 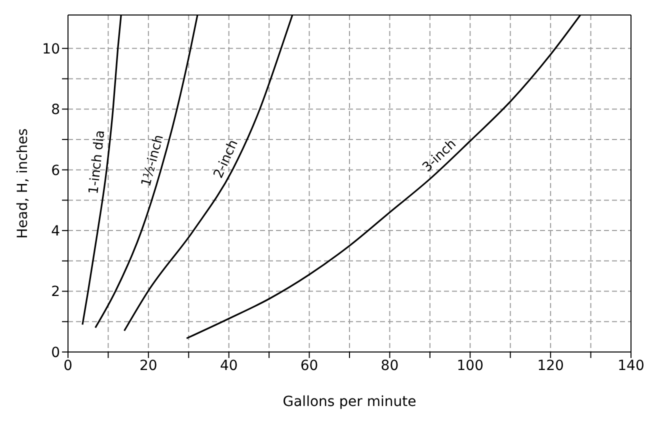 What do you see at coordinates (349, 402) in the screenshot?
I see `x-axis-title: Gallons per minute` at bounding box center [349, 402].